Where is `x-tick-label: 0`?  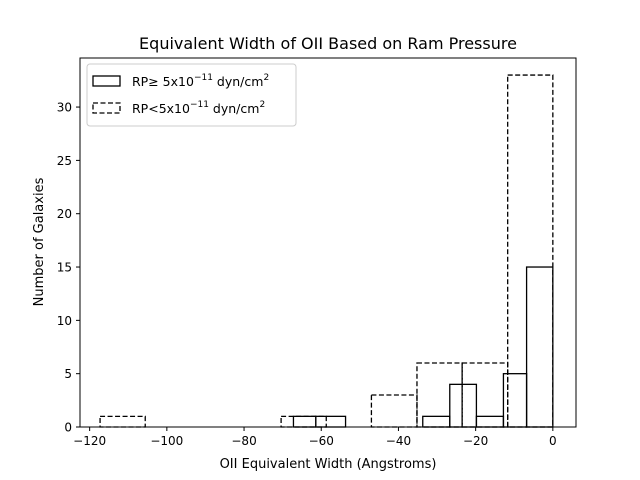
x-tick-label: 0 is located at coordinates (553, 441).